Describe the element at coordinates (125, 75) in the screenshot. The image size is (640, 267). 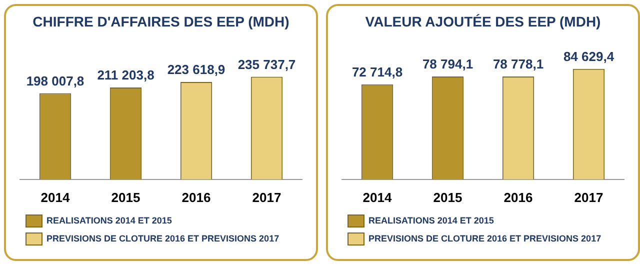
I see `data-label: 211 203,8` at that location.